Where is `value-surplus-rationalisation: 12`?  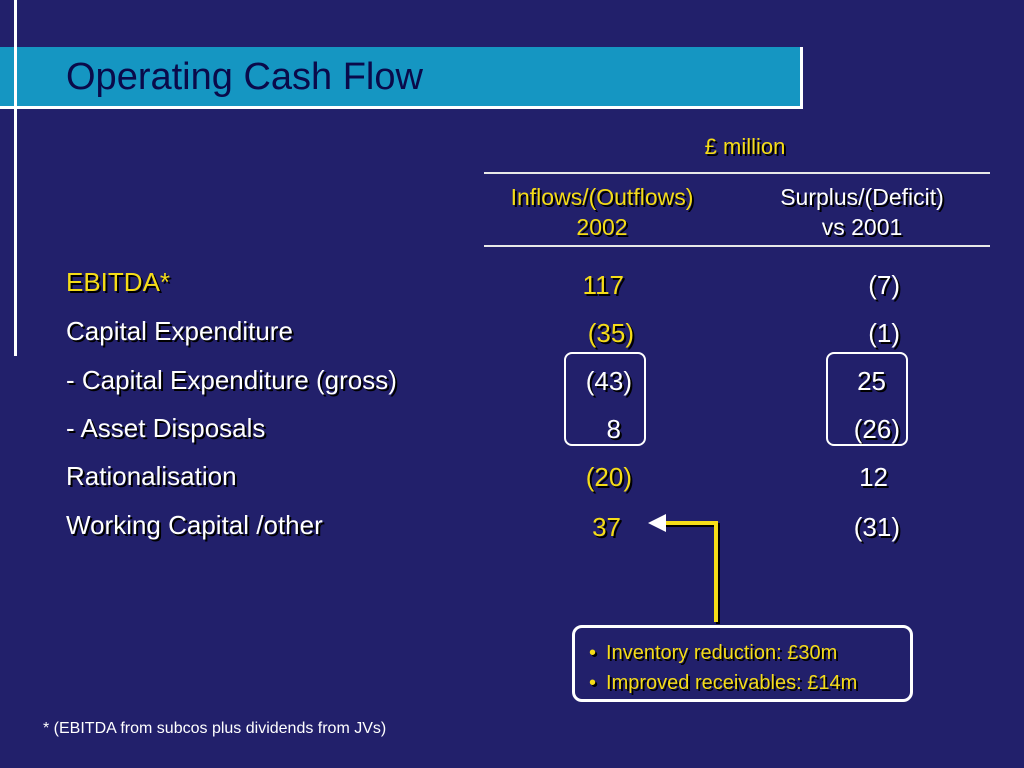 value-surplus-rationalisation: 12 is located at coordinates (873, 477).